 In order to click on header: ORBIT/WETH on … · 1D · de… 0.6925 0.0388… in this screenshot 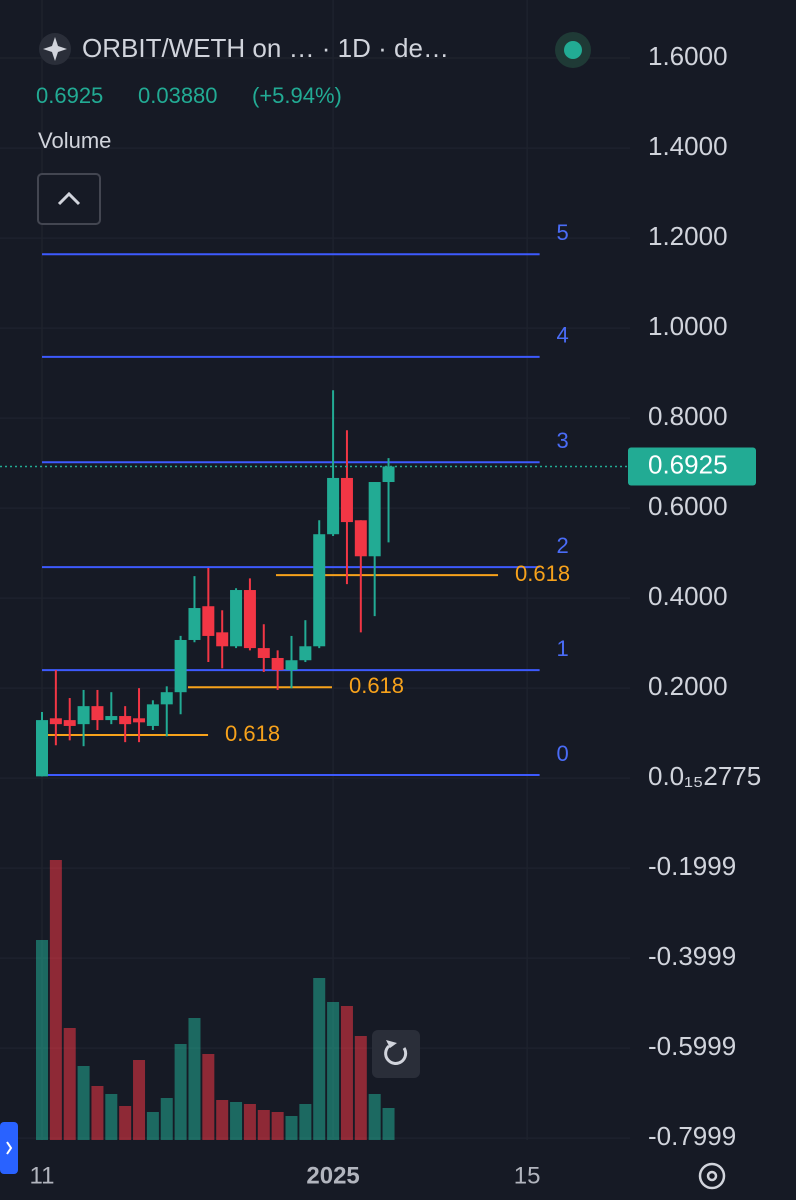, I will do `click(313, 128)`.